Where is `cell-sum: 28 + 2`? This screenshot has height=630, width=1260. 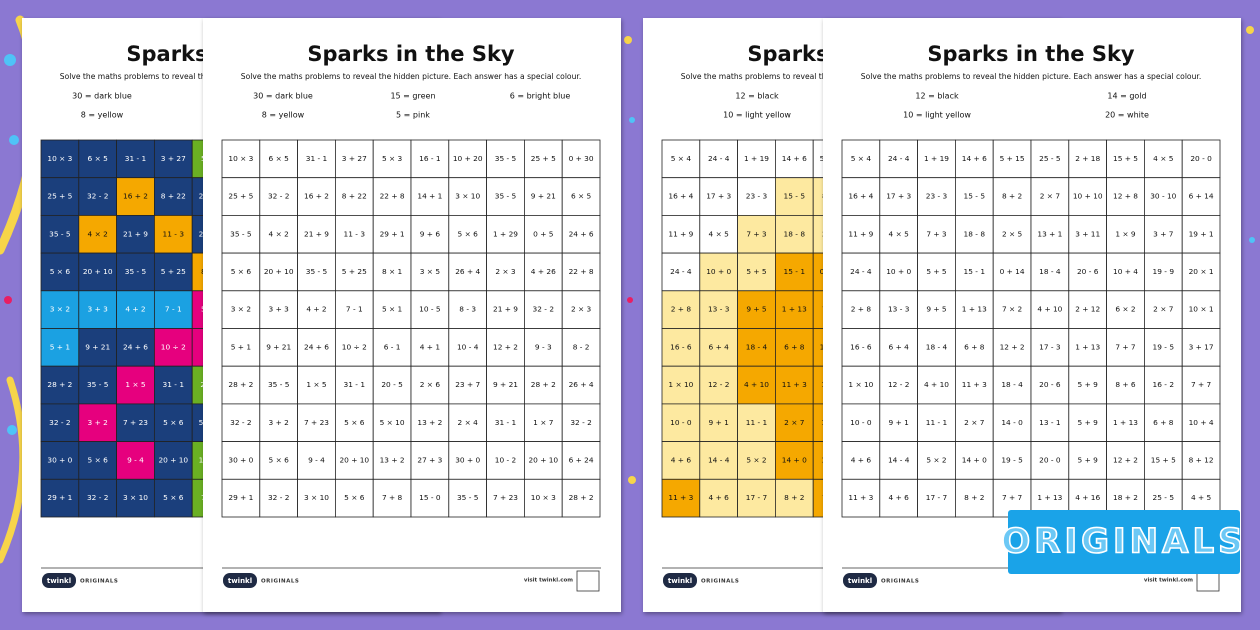 cell-sum: 28 + 2 is located at coordinates (240, 384).